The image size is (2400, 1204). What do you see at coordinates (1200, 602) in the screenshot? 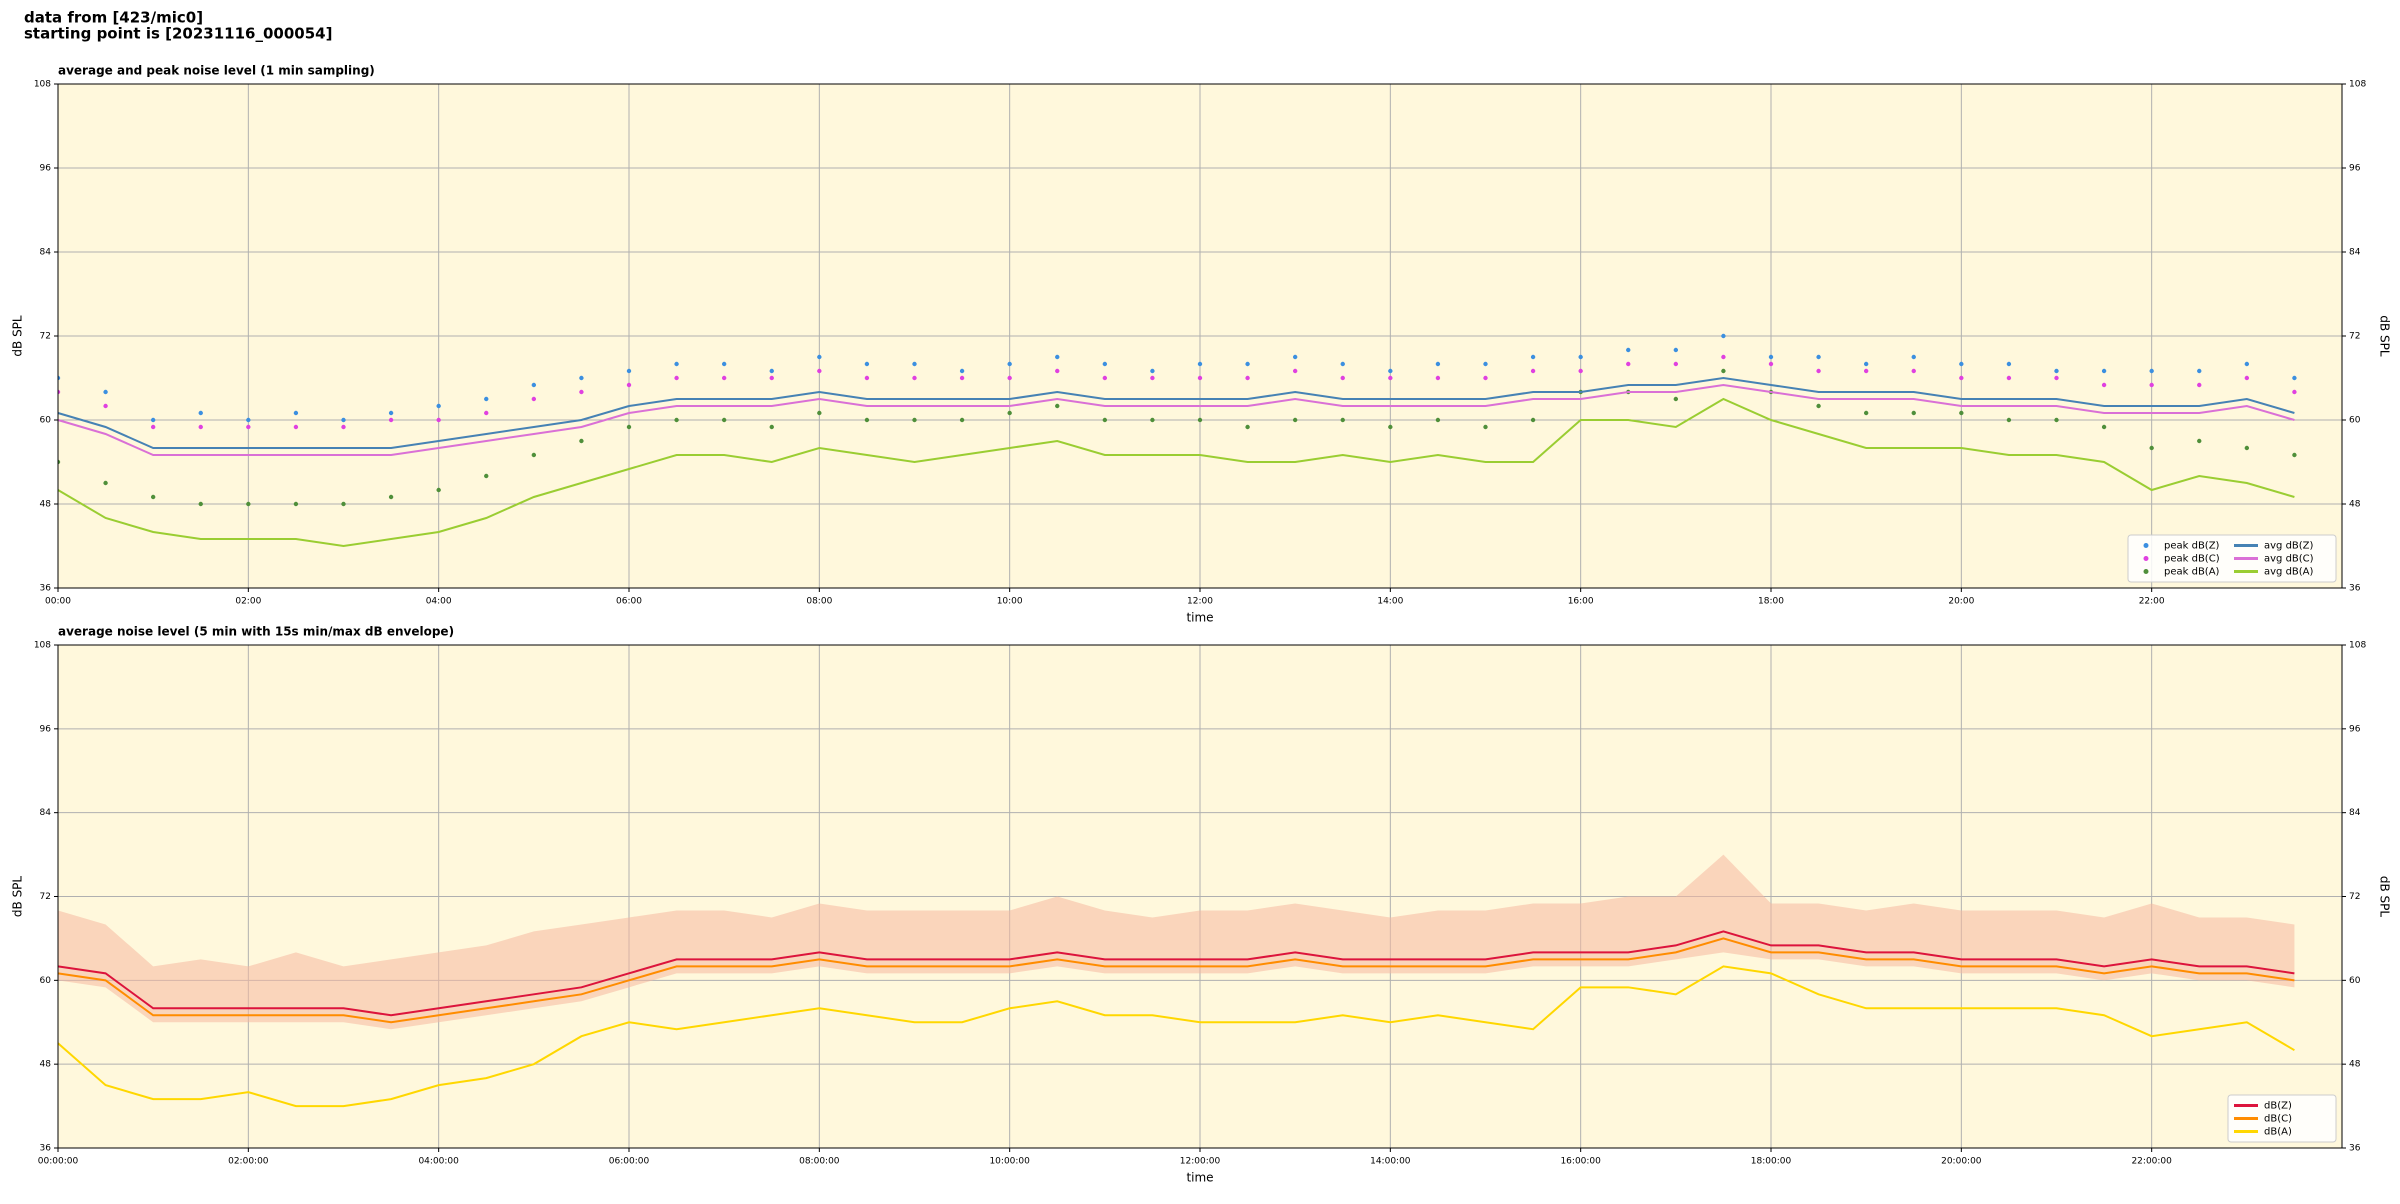
I see `x-tick-label: 12:00` at bounding box center [1200, 602].